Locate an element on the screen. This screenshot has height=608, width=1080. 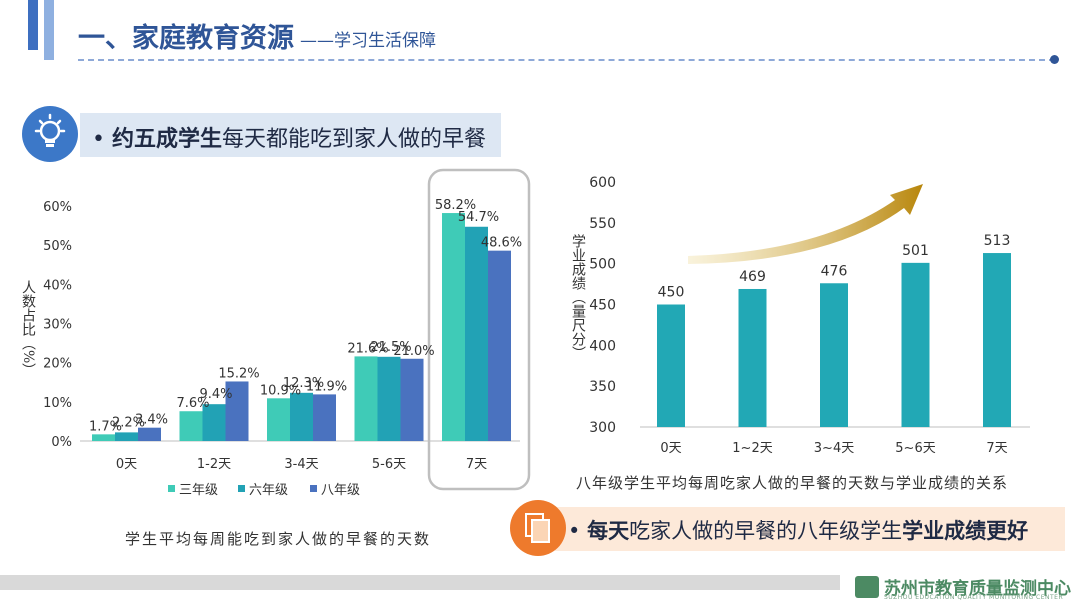
left-category-label: 5-6天 is located at coordinates (389, 464).